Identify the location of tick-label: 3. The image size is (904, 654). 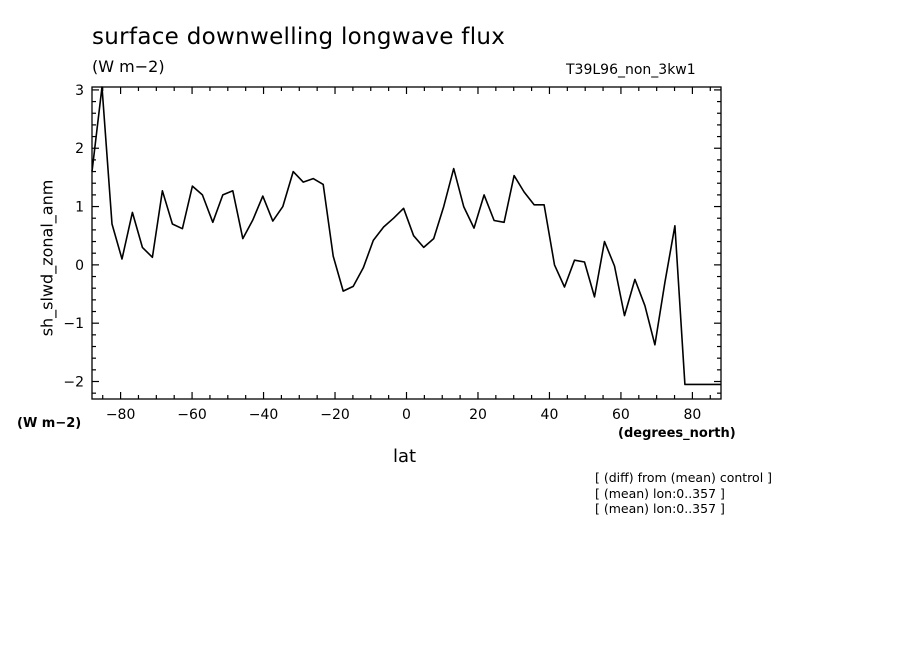
(79, 91).